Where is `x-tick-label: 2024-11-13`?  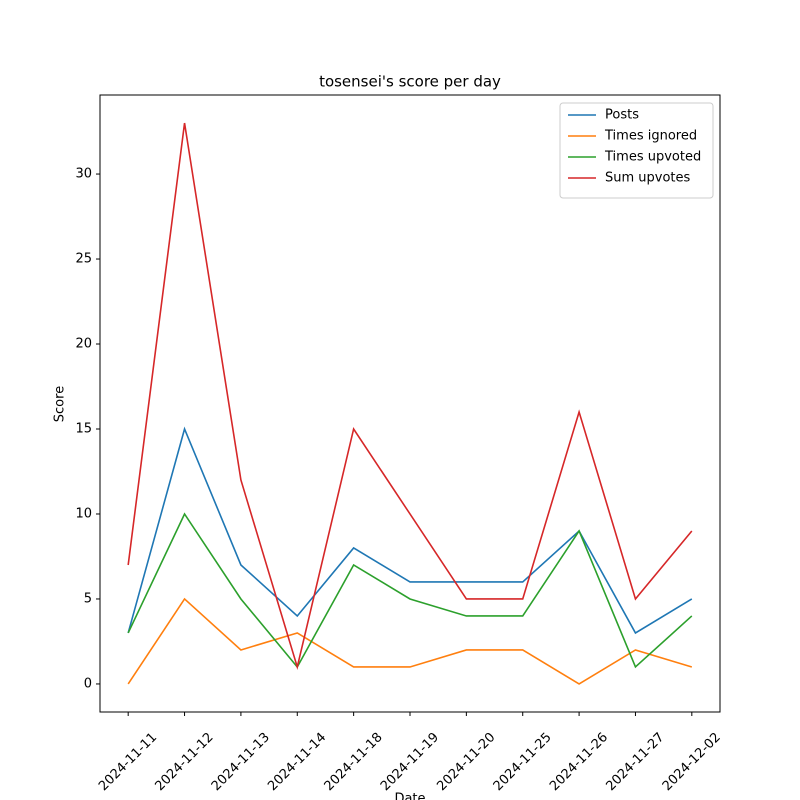 x-tick-label: 2024-11-13 is located at coordinates (241, 762).